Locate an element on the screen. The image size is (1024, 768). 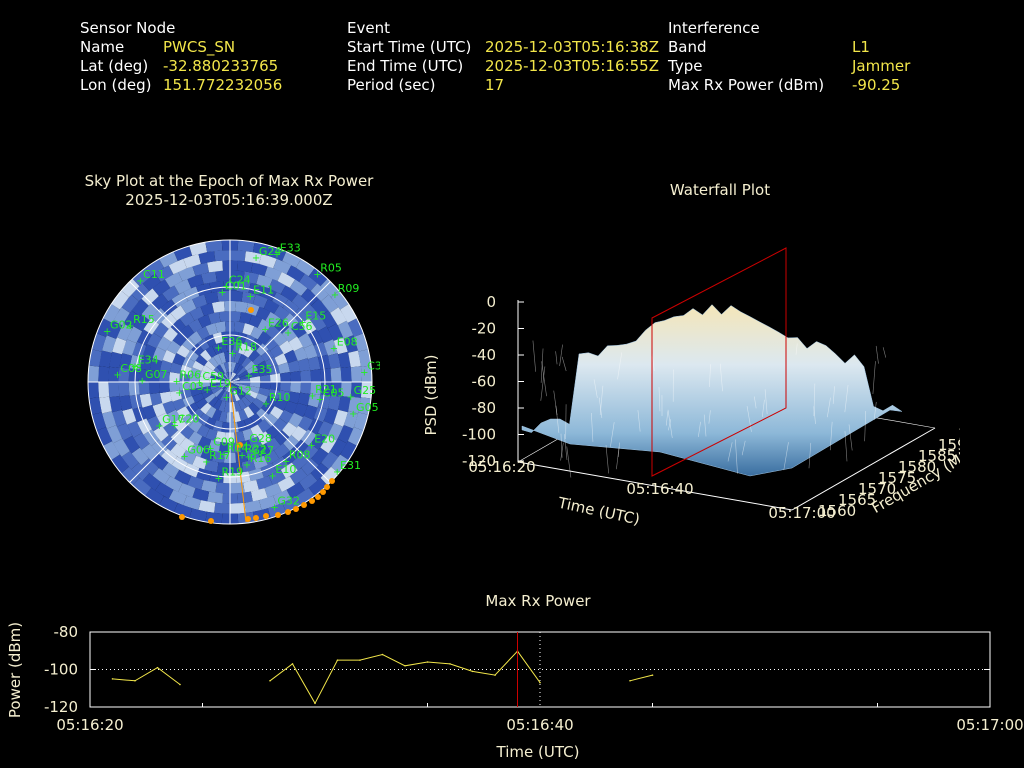
psd-surface is located at coordinates (712, 390).